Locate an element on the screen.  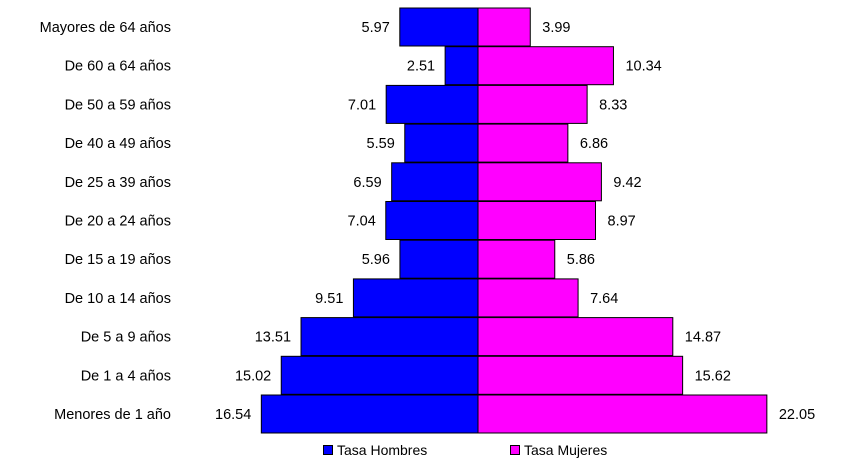
legend-label-women: Tasa Mujeres is located at coordinates (566, 450).